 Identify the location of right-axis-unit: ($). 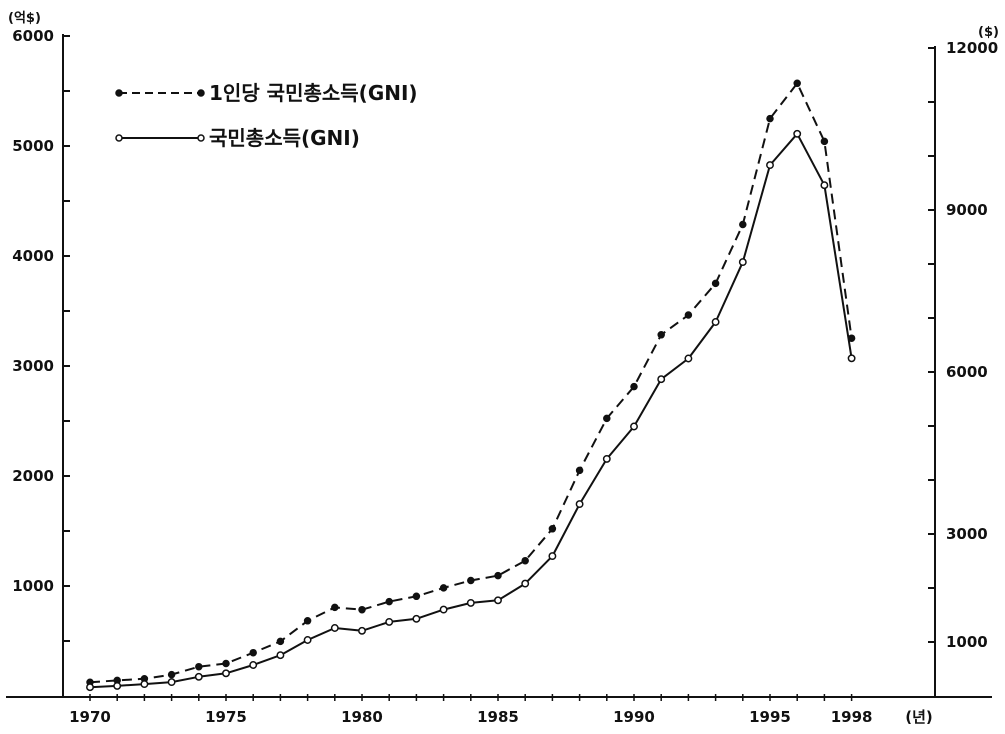
(988, 32).